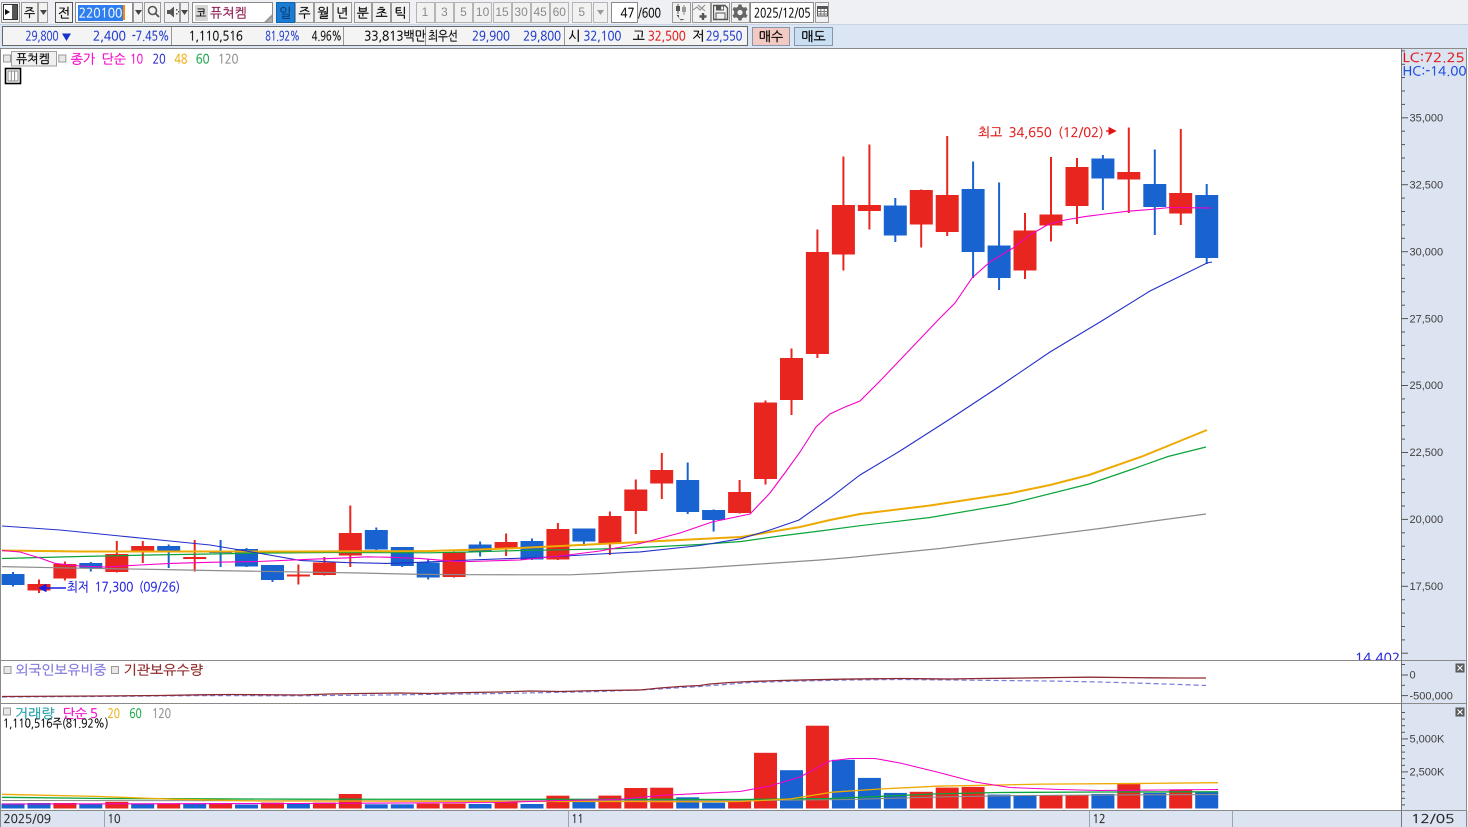 The image size is (1468, 827). What do you see at coordinates (1427, 453) in the screenshot?
I see `svg-text: 22,500` at bounding box center [1427, 453].